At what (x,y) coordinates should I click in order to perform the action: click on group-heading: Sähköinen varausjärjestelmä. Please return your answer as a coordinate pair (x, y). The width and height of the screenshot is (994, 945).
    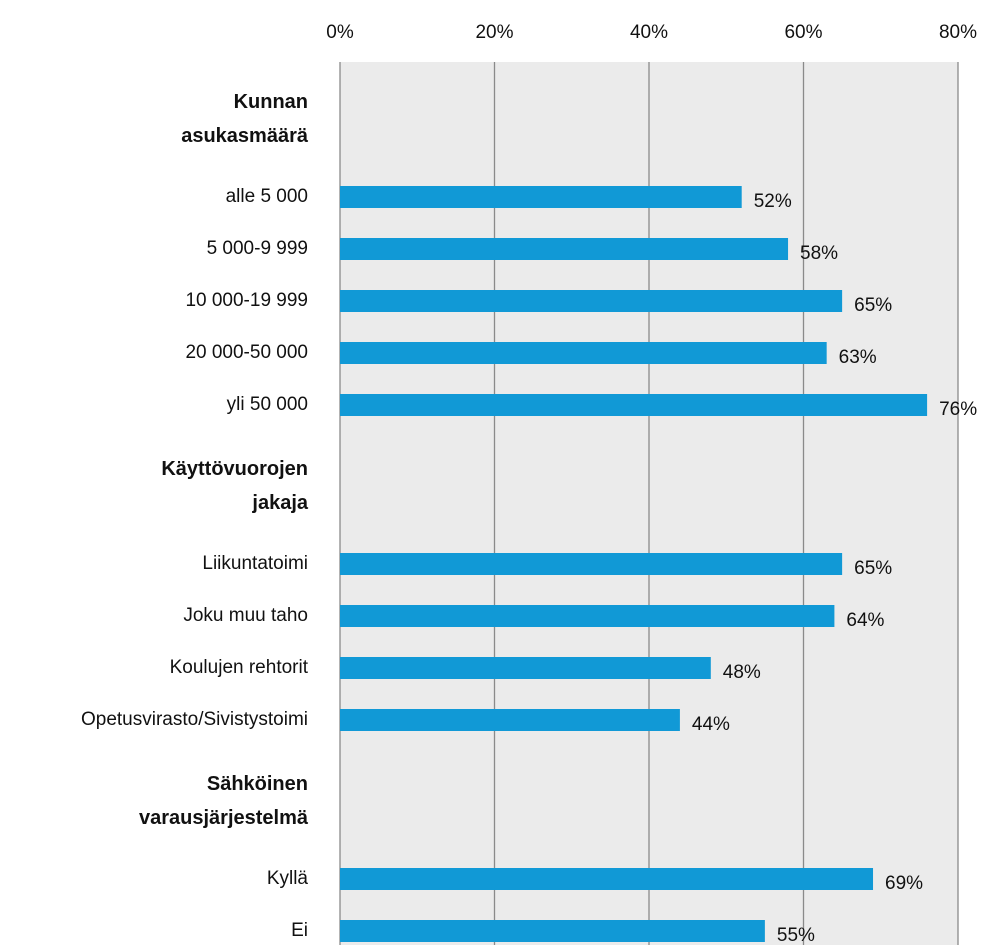
    Looking at the image, I should click on (224, 801).